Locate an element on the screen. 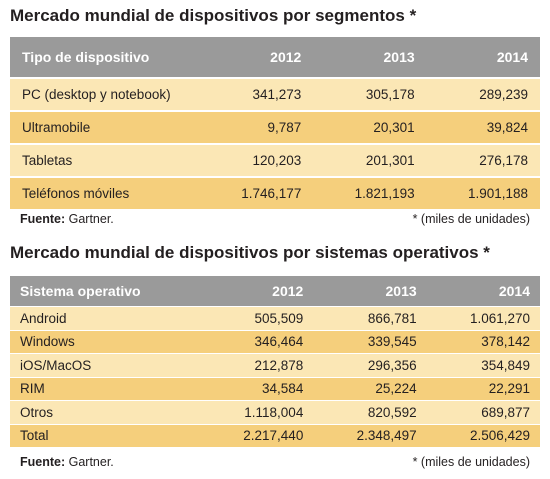 The height and width of the screenshot is (479, 550). table-cell: 289,239 is located at coordinates (483, 94).